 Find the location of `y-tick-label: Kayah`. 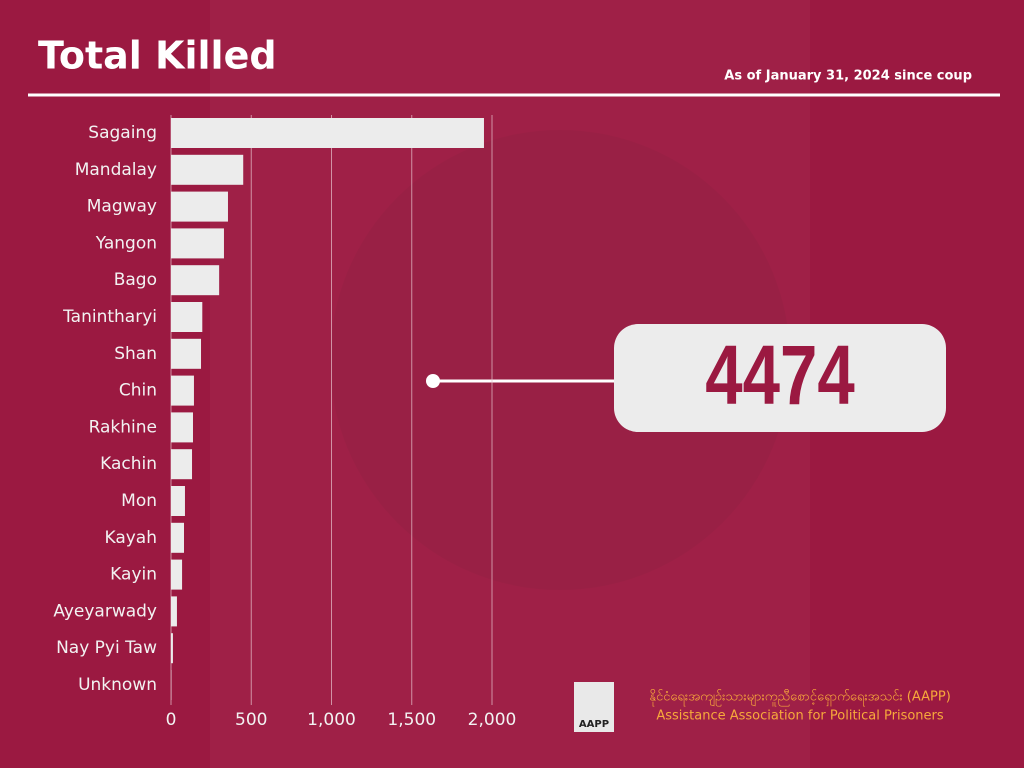

y-tick-label: Kayah is located at coordinates (130, 538).